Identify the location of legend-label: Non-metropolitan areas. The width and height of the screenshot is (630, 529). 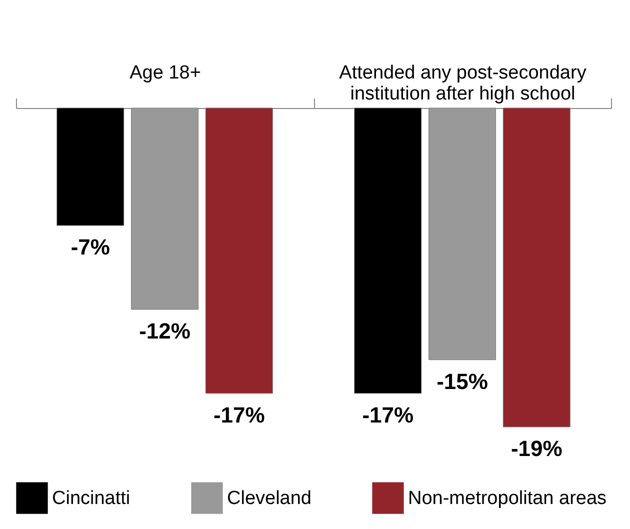
(507, 499).